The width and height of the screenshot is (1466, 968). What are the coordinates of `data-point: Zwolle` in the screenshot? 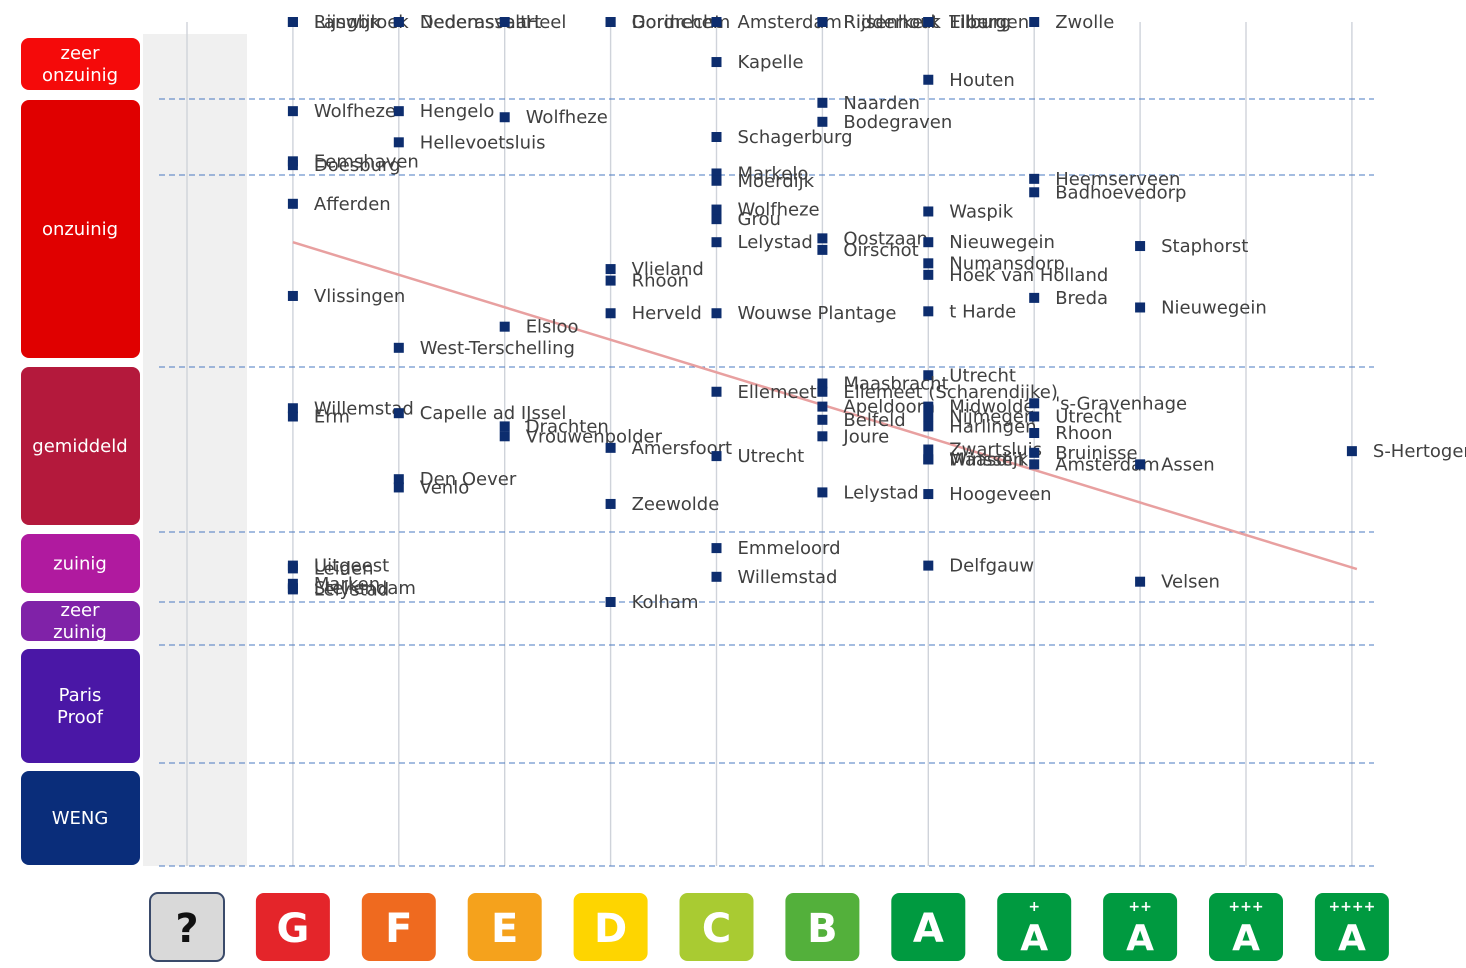 It's located at (1071, 22).